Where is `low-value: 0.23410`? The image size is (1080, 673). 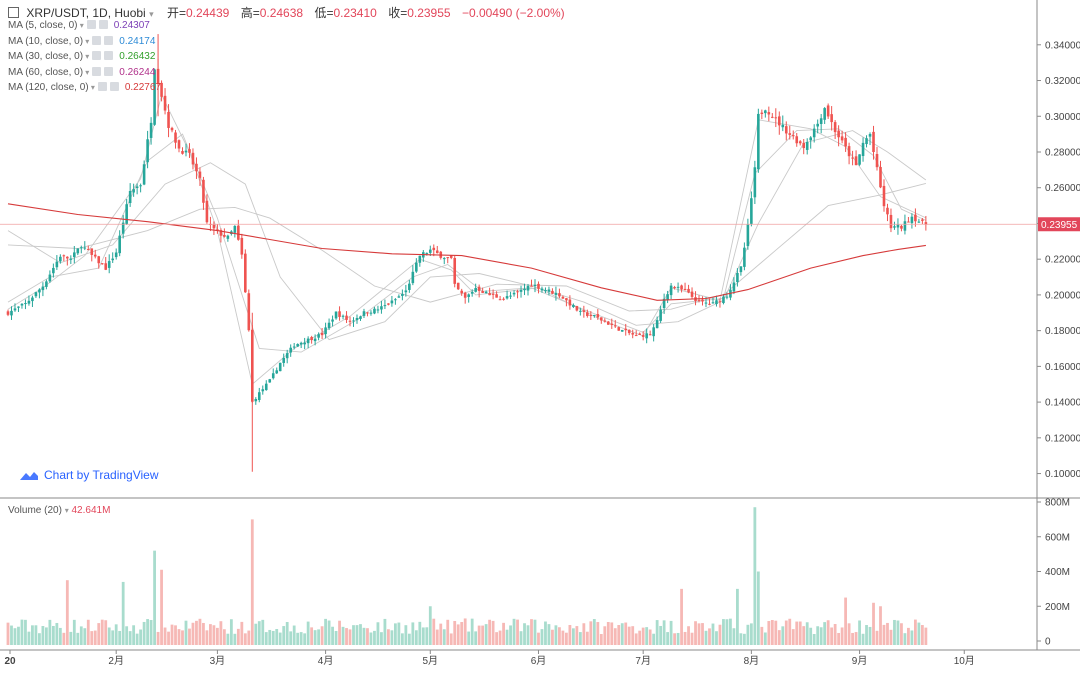
low-value: 0.23410 is located at coordinates (355, 13).